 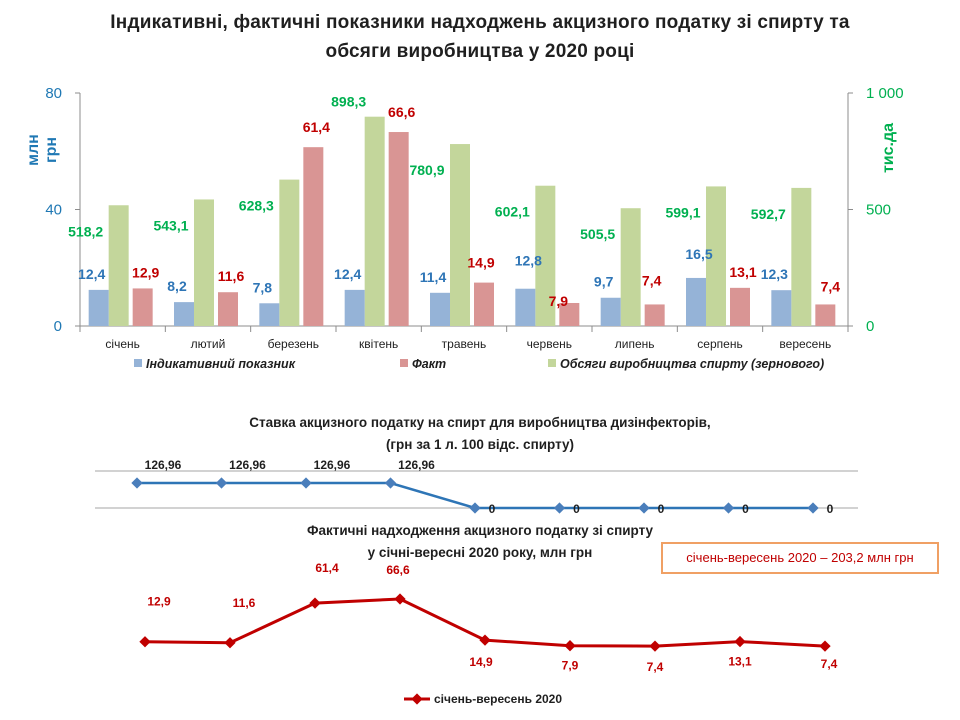 I want to click on x-tick-label: серпень, so click(x=719, y=344).